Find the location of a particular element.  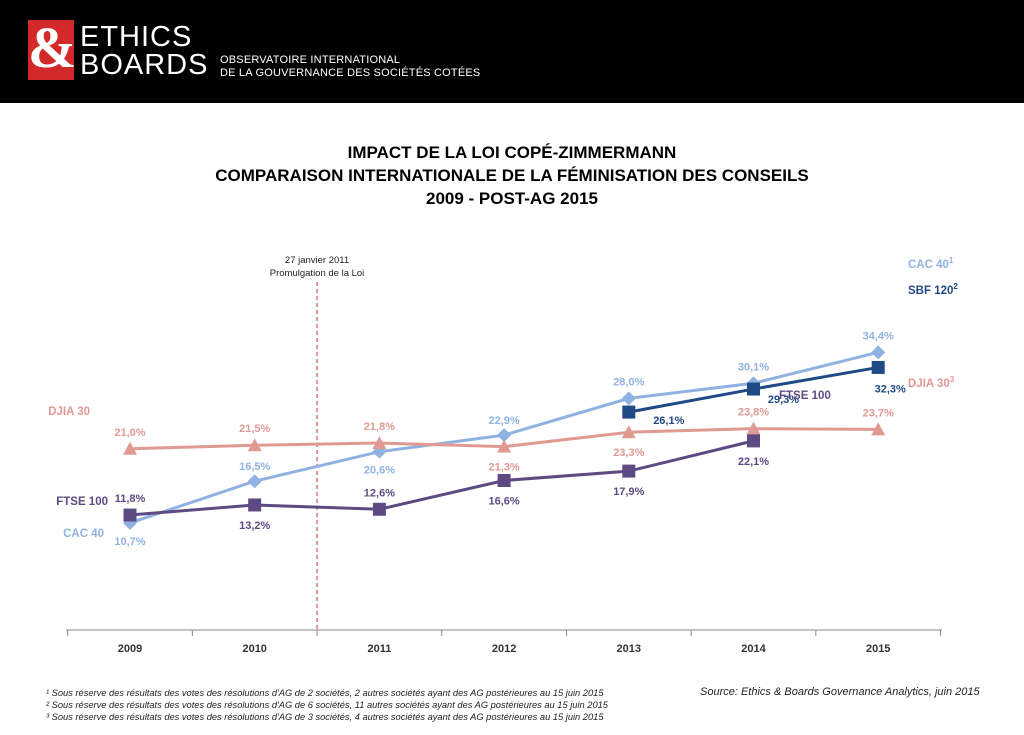

data-point-ftse100-2013 is located at coordinates (629, 471).